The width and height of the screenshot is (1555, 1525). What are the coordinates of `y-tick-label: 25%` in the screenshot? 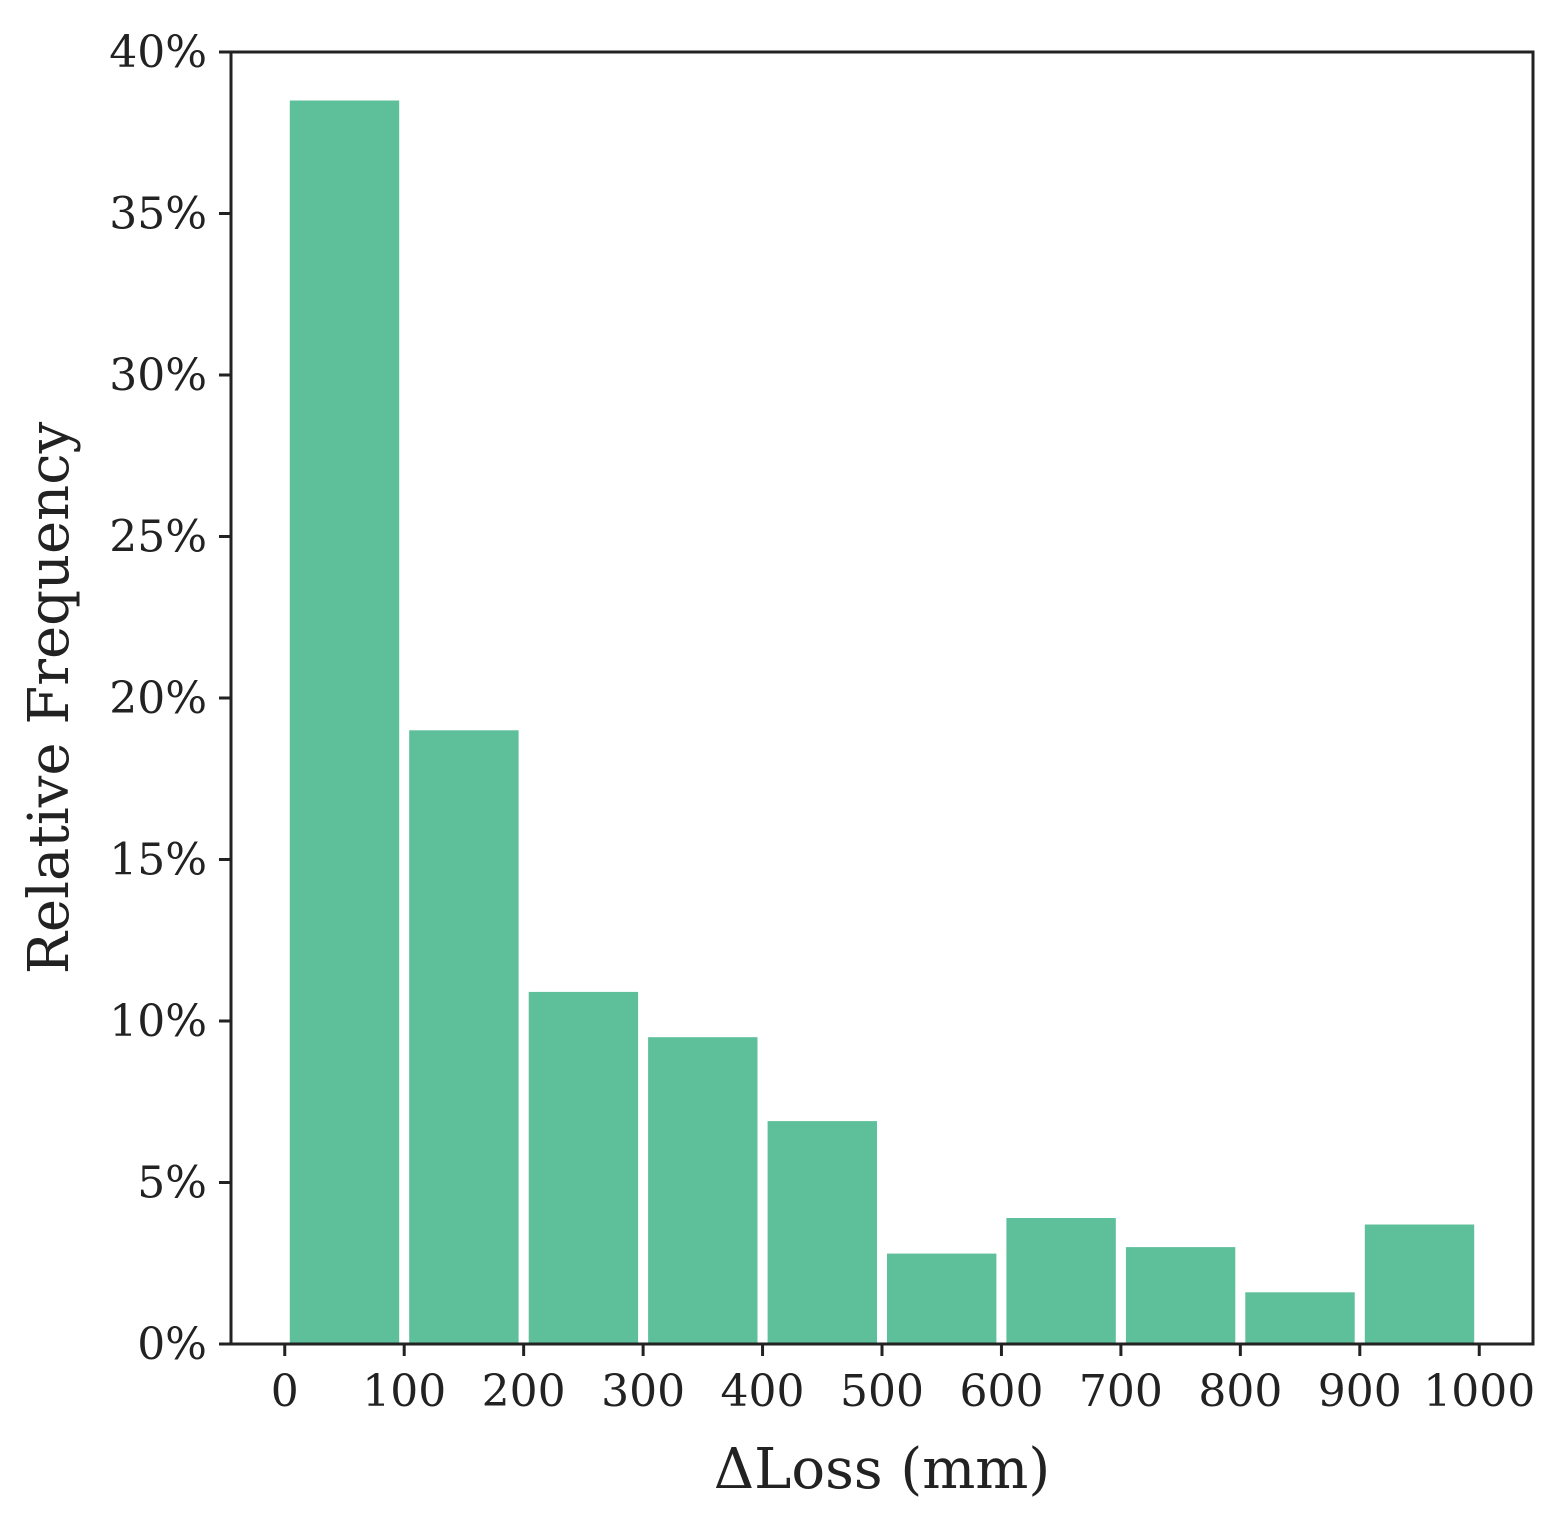 It's located at (158, 537).